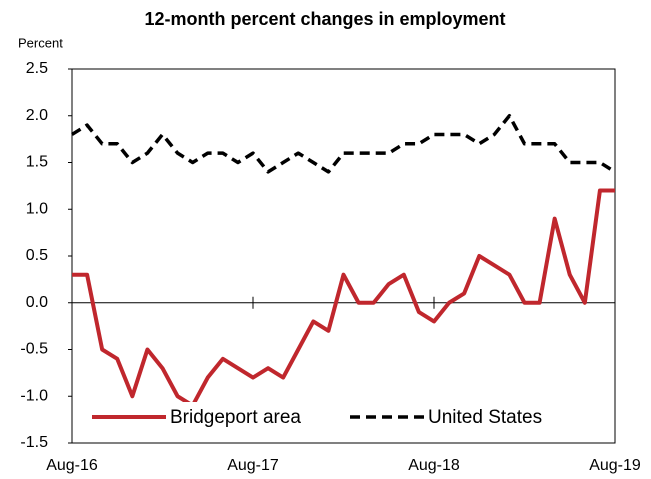 The image size is (651, 479). What do you see at coordinates (37, 115) in the screenshot?
I see `y-tick-label: 2.0` at bounding box center [37, 115].